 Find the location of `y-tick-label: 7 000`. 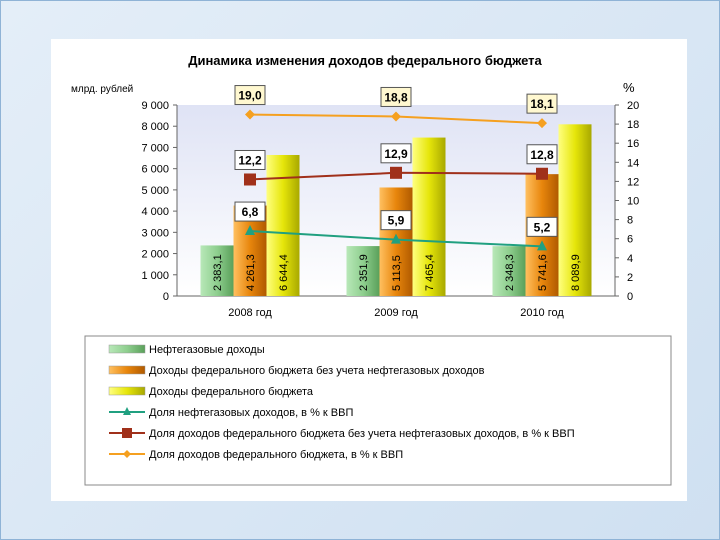

y-tick-label: 7 000 is located at coordinates (155, 148).